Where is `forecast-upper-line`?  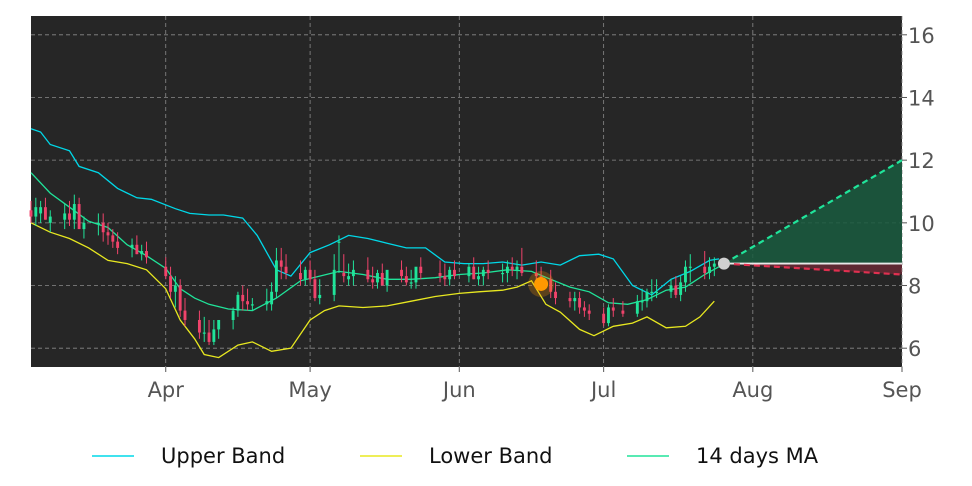
forecast-upper-line is located at coordinates (813, 212).